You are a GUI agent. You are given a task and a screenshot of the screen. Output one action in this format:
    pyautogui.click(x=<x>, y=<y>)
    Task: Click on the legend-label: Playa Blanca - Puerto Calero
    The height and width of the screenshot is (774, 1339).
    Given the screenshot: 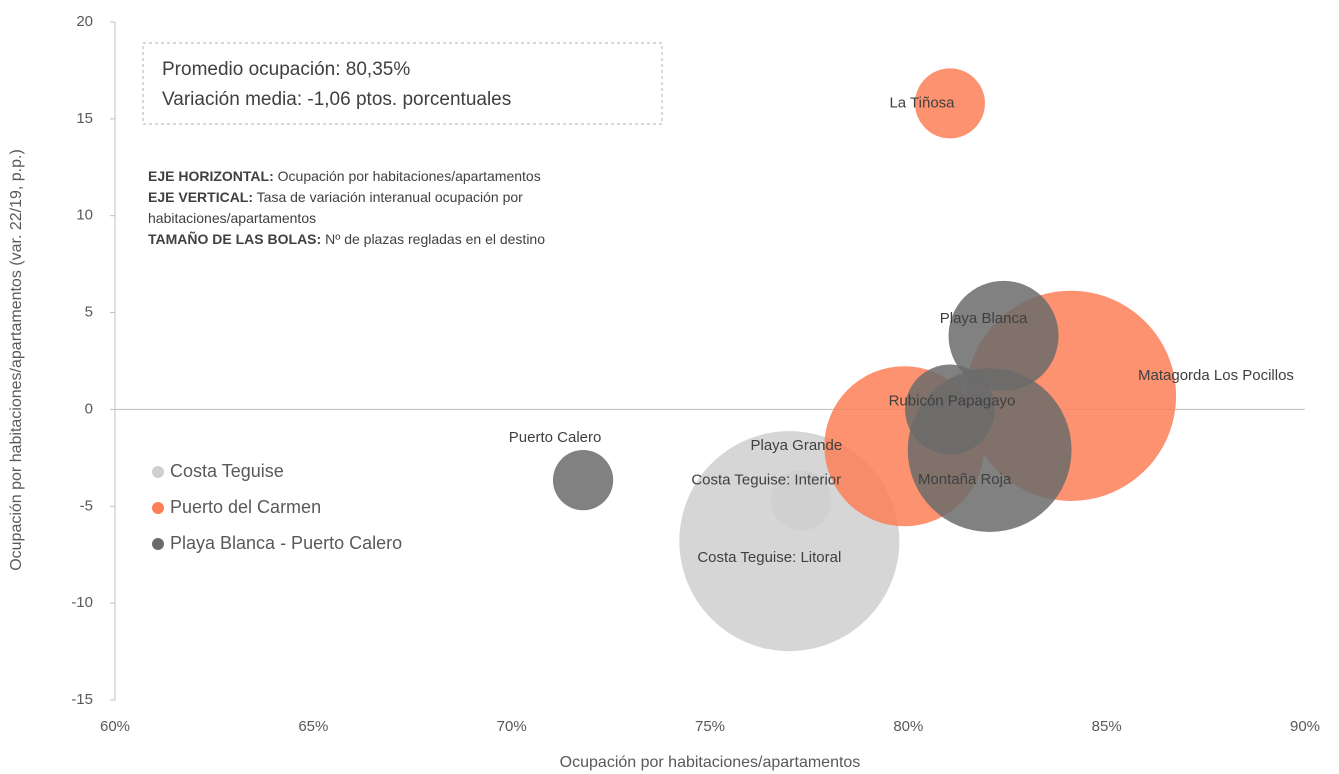 What is the action you would take?
    pyautogui.click(x=286, y=543)
    